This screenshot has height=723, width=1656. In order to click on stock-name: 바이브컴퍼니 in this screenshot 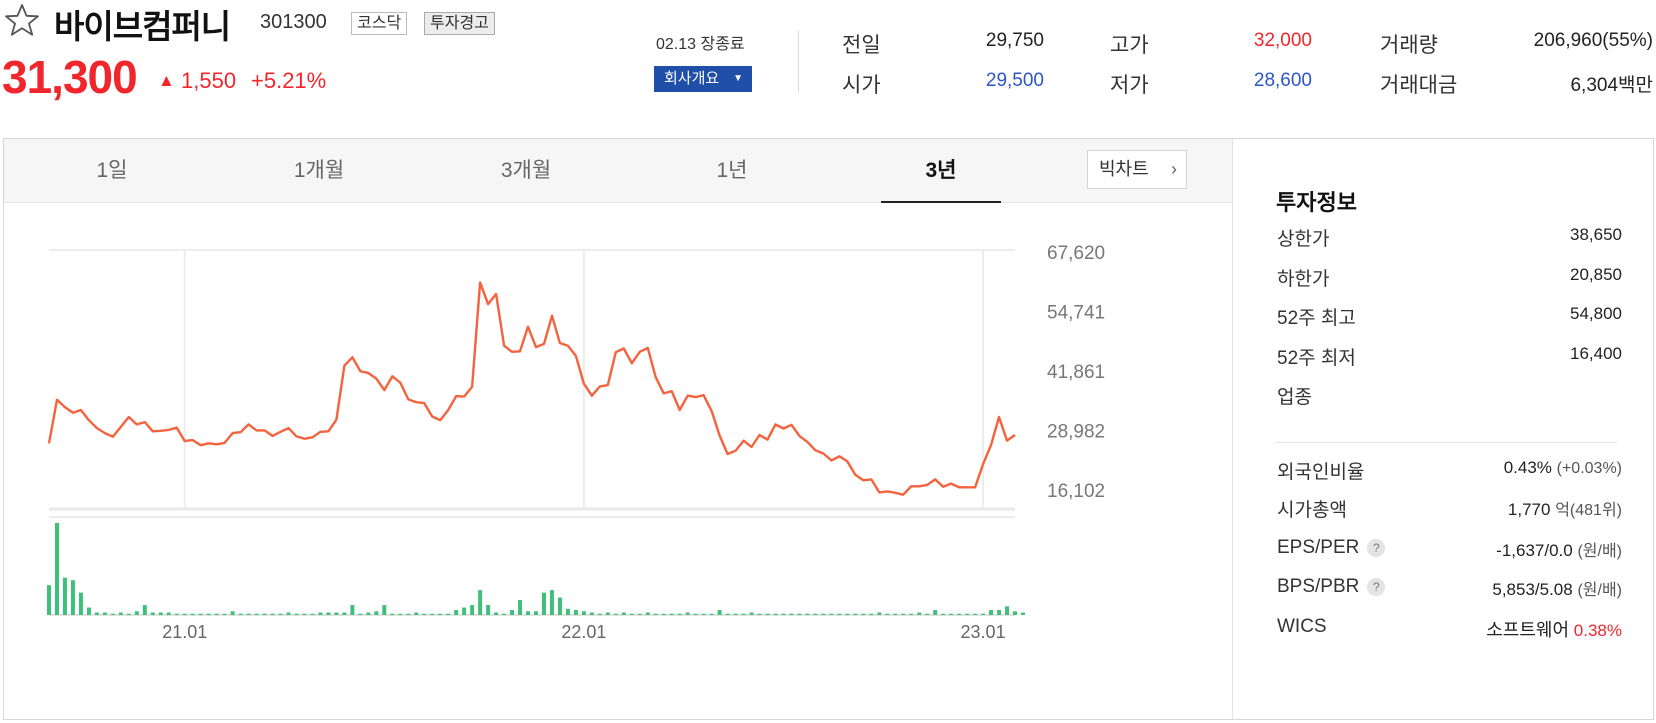, I will do `click(142, 26)`.